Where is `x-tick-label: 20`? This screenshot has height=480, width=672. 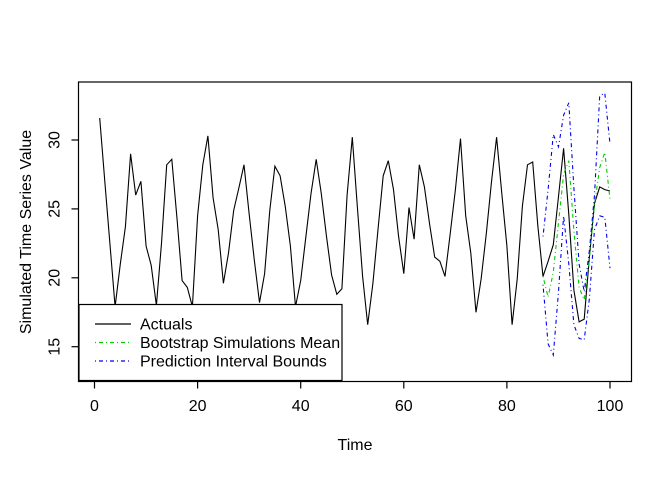
x-tick-label: 20 is located at coordinates (198, 406).